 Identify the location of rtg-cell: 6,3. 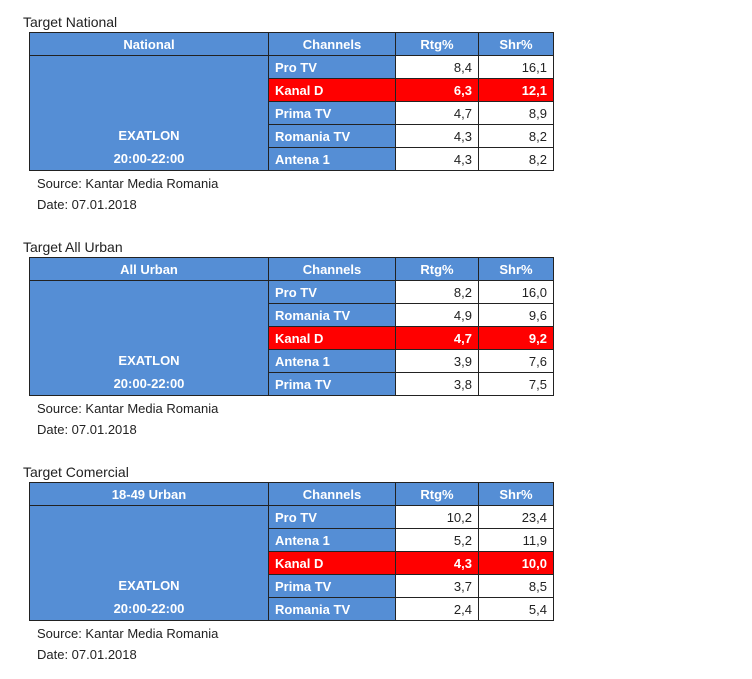
(437, 90).